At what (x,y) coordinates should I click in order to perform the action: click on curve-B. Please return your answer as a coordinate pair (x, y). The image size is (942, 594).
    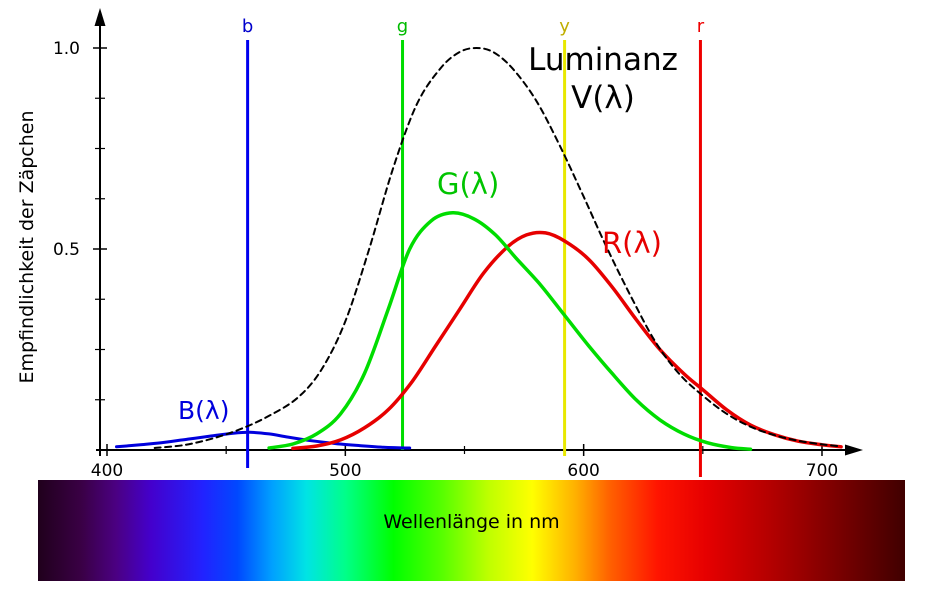
    Looking at the image, I should click on (263, 440).